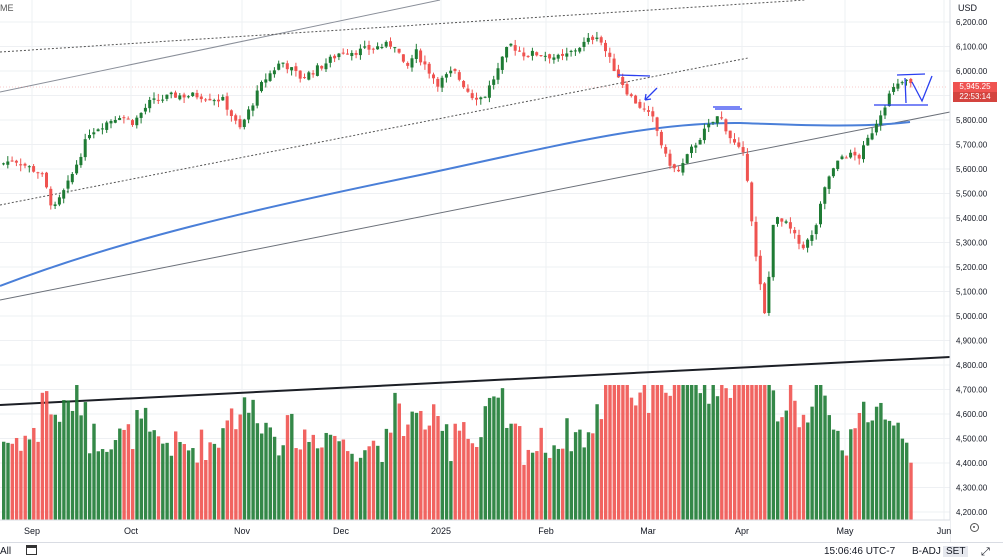 This screenshot has height=559, width=1003. What do you see at coordinates (31, 550) in the screenshot?
I see `calendar-icon` at bounding box center [31, 550].